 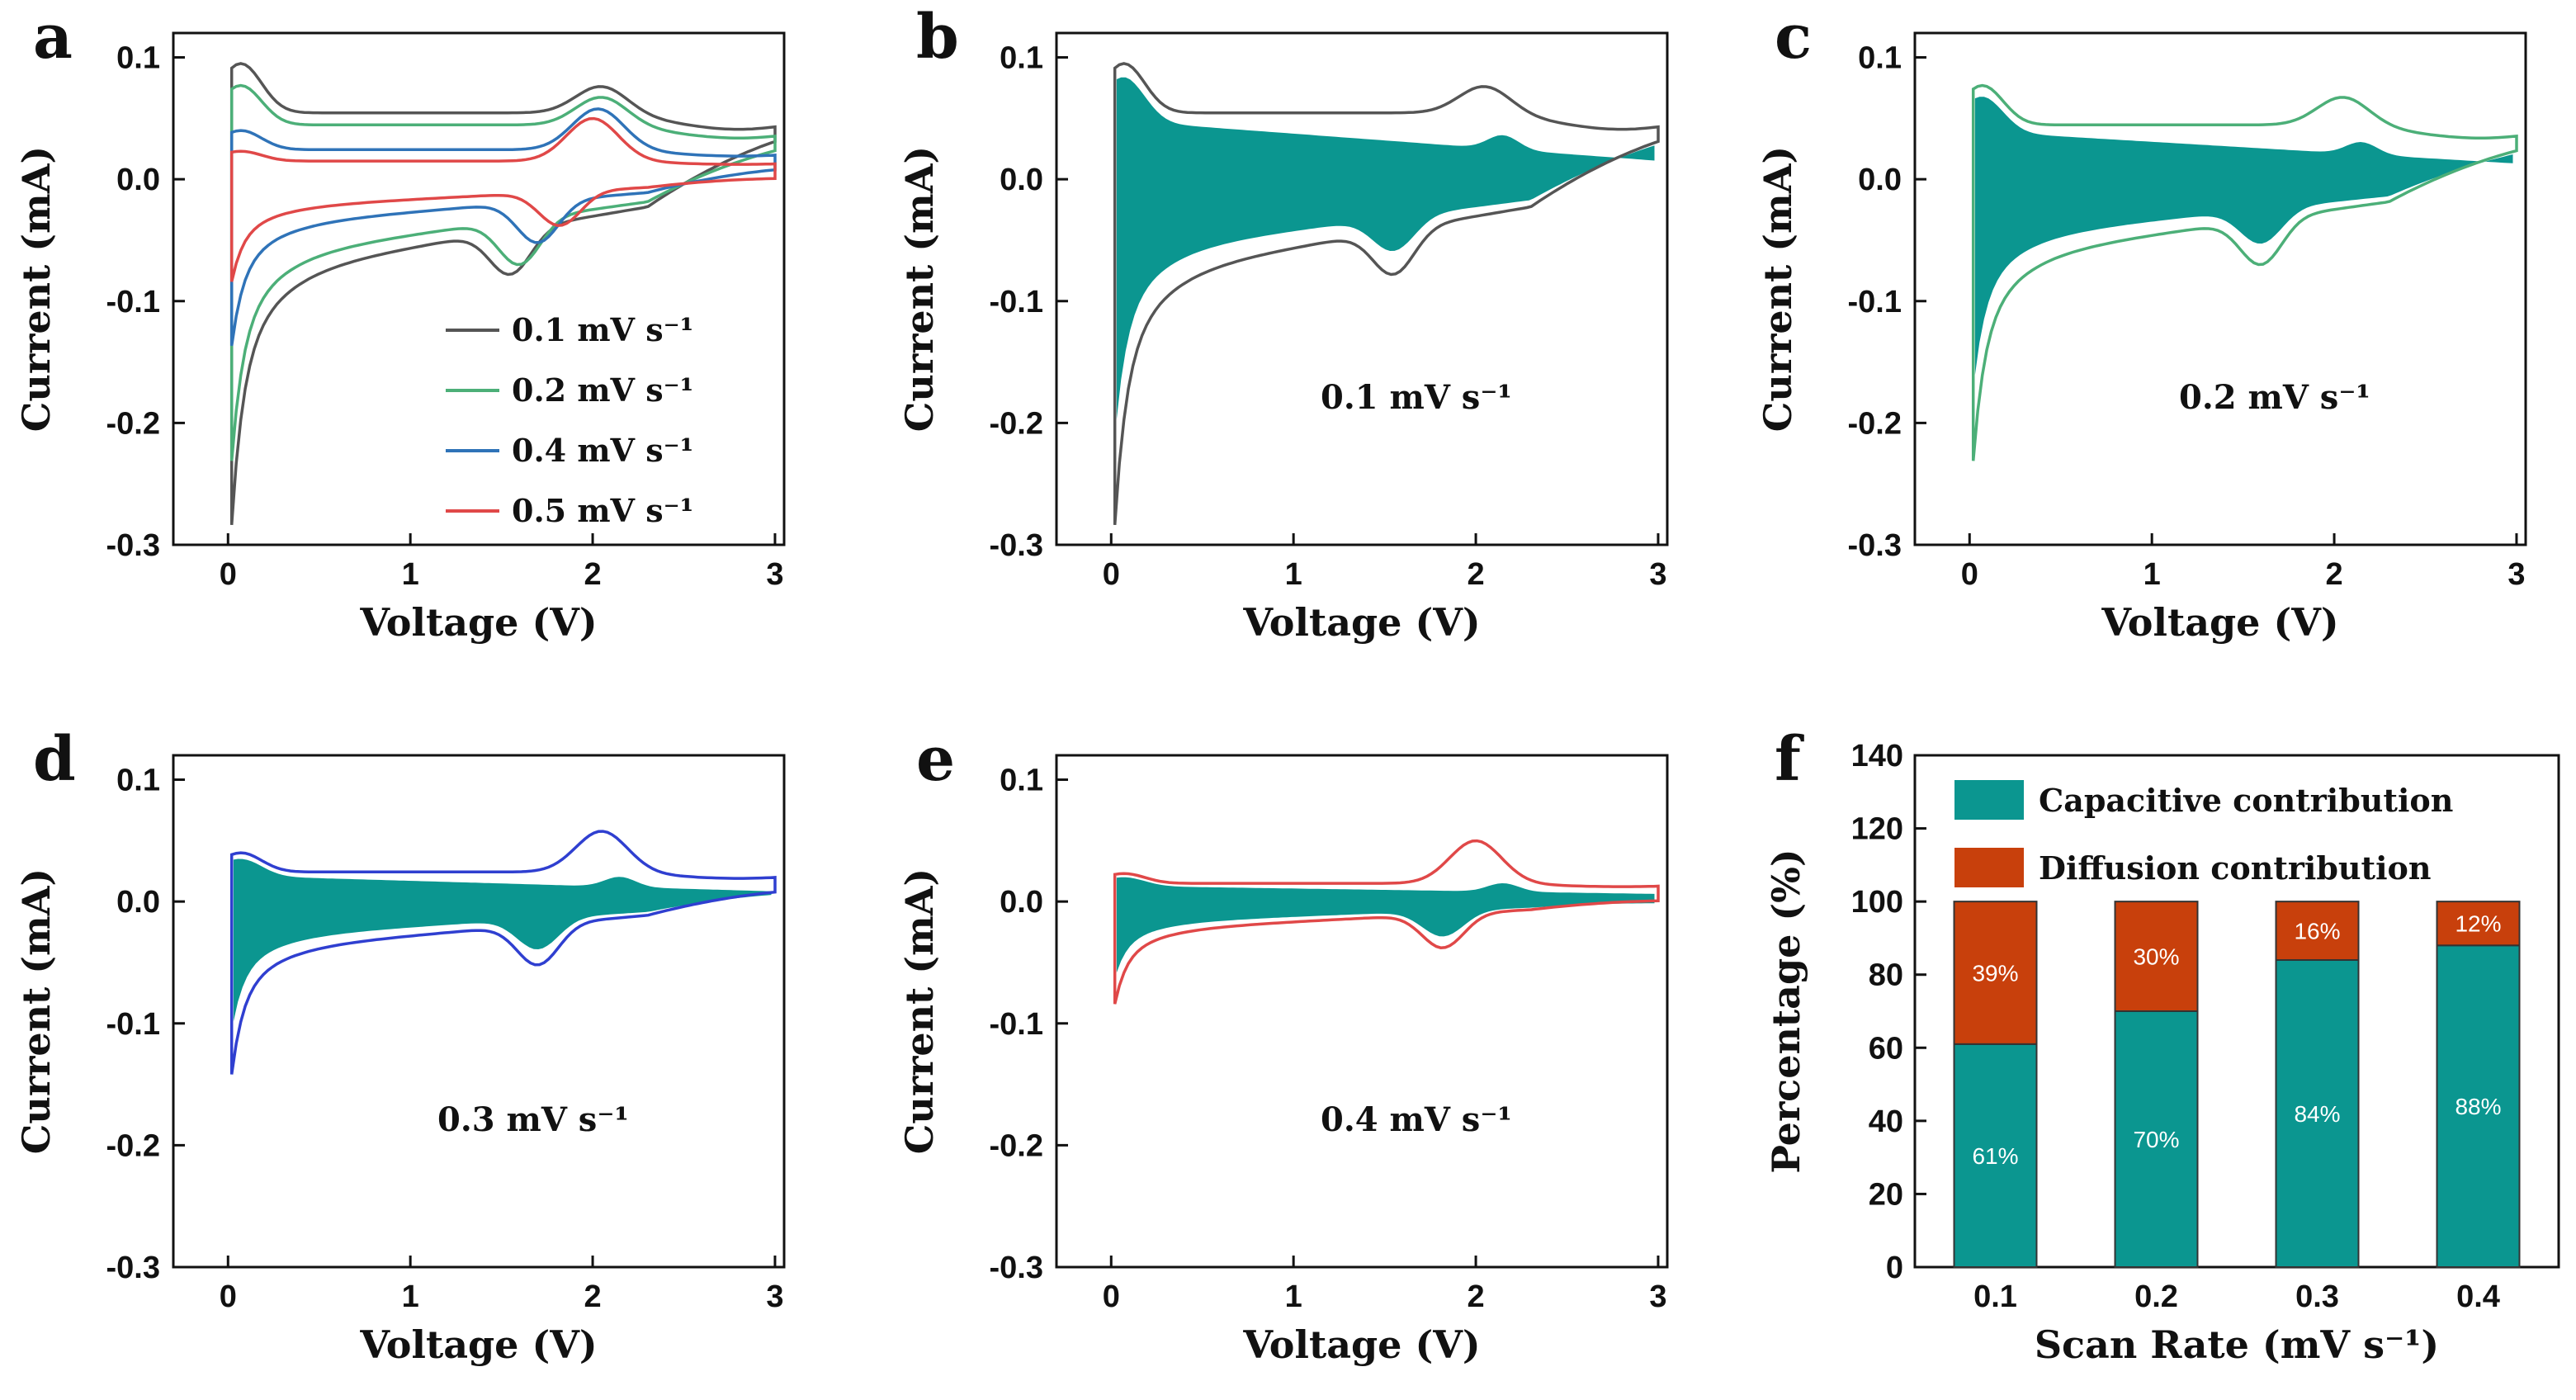 I want to click on bar-value-label: 12%, so click(x=2478, y=924).